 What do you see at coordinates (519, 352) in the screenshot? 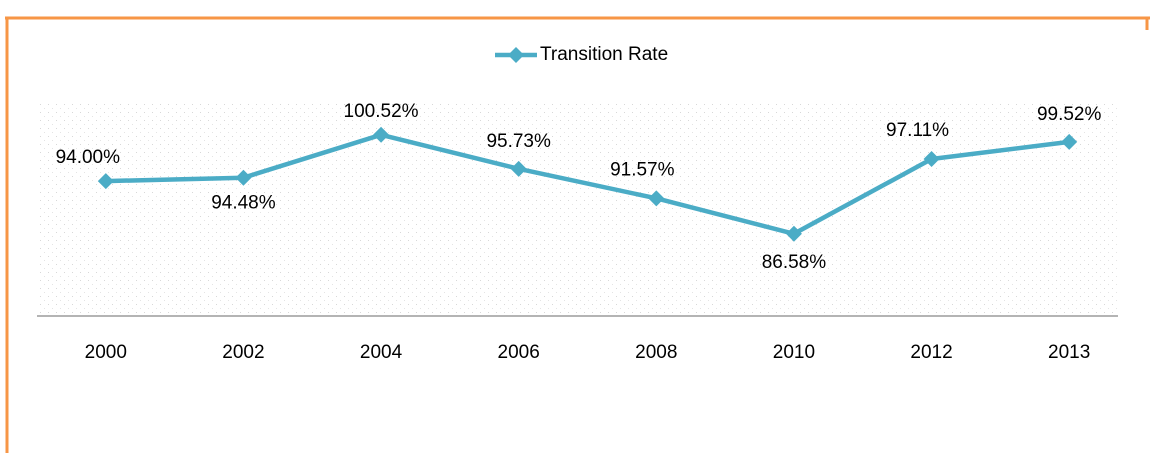
I see `x-tick-label: 2006` at bounding box center [519, 352].